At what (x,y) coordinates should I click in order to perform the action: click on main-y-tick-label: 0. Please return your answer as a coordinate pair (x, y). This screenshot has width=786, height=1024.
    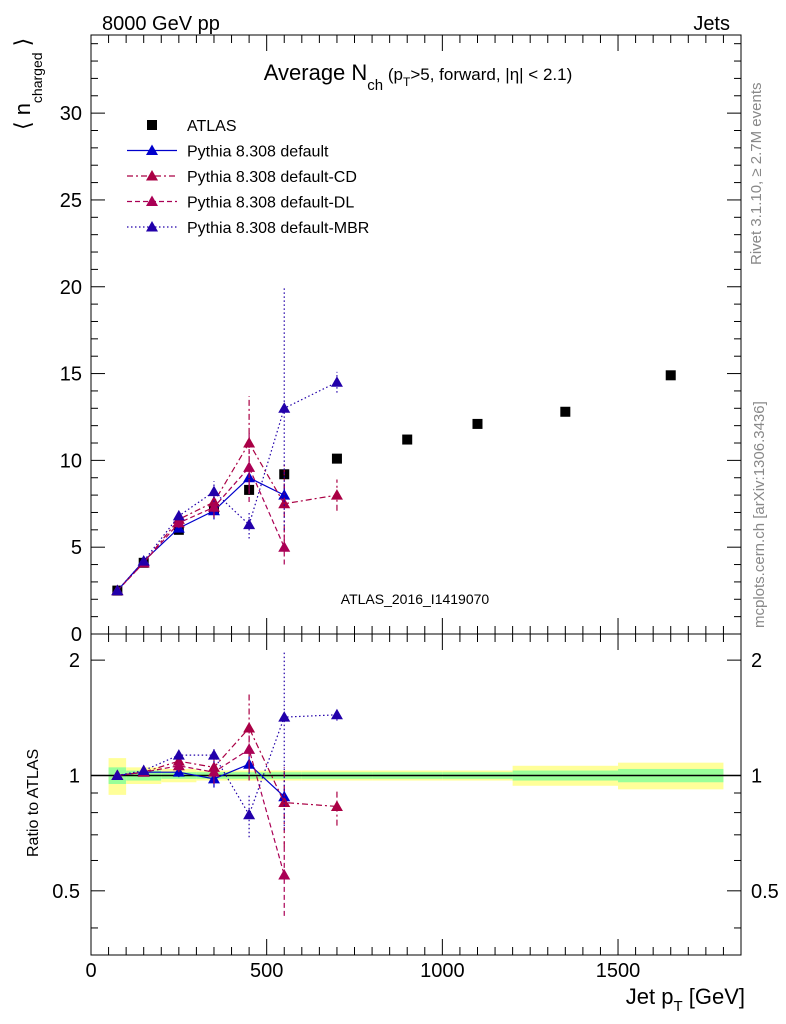
    Looking at the image, I should click on (76, 635).